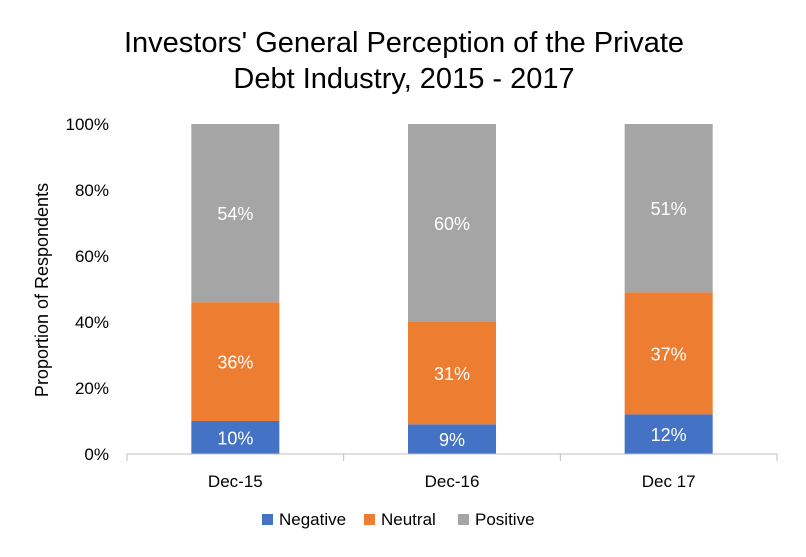 The width and height of the screenshot is (806, 557). I want to click on y-axis-title: Proportion of Respondents, so click(42, 290).